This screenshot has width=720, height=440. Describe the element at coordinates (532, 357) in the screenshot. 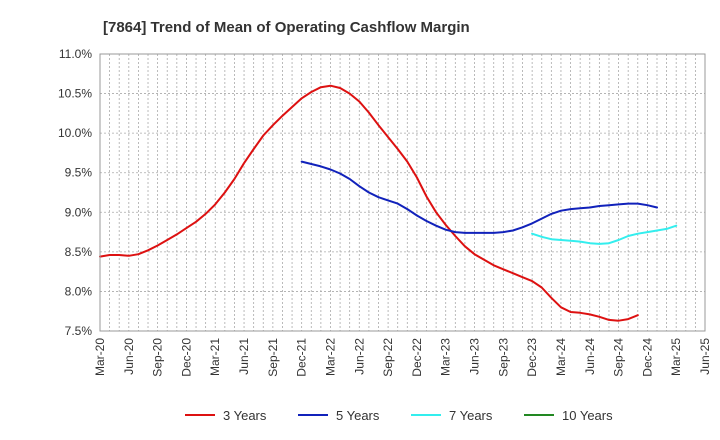

I see `x-tick-label: Dec-23` at that location.